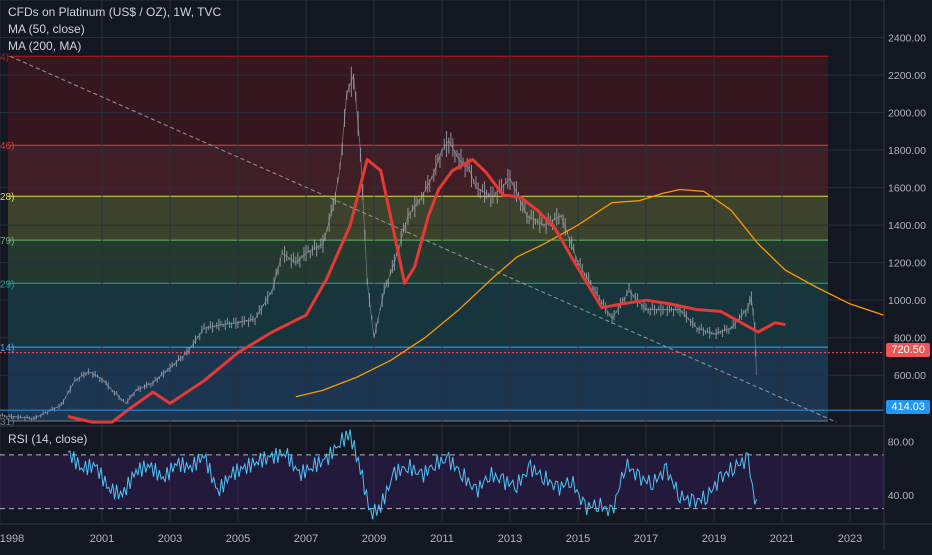 The width and height of the screenshot is (932, 555). Describe the element at coordinates (306, 539) in the screenshot. I see `time-tick-label: 2007` at that location.